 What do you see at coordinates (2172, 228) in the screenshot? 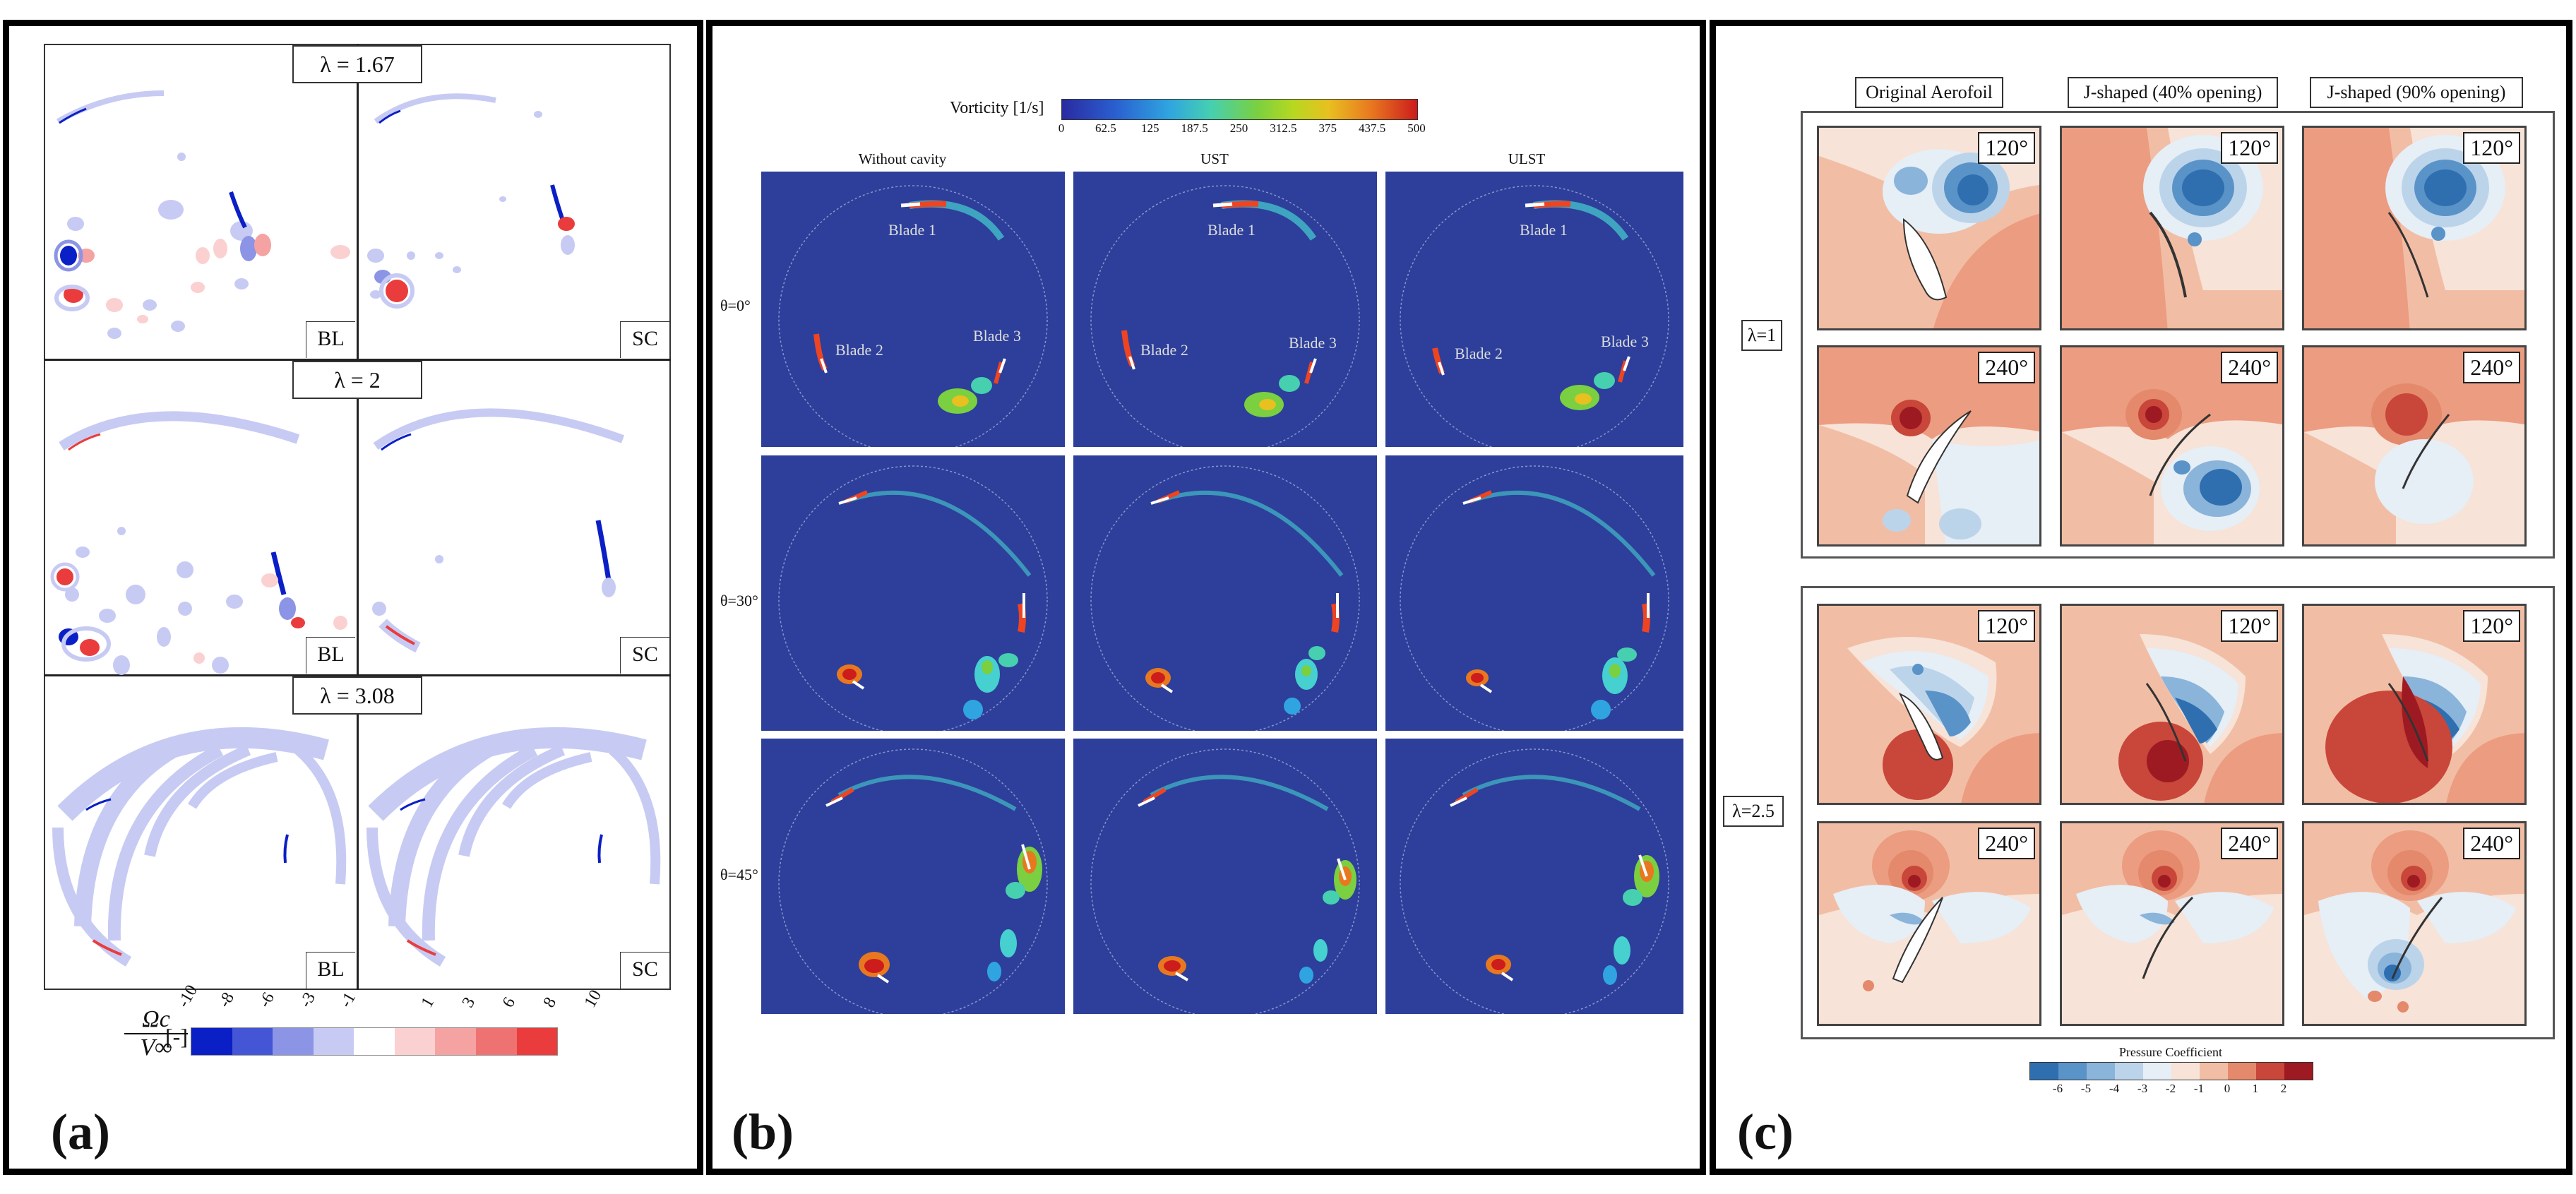
I see `cp-cell-g1-120-c2: 120°` at bounding box center [2172, 228].